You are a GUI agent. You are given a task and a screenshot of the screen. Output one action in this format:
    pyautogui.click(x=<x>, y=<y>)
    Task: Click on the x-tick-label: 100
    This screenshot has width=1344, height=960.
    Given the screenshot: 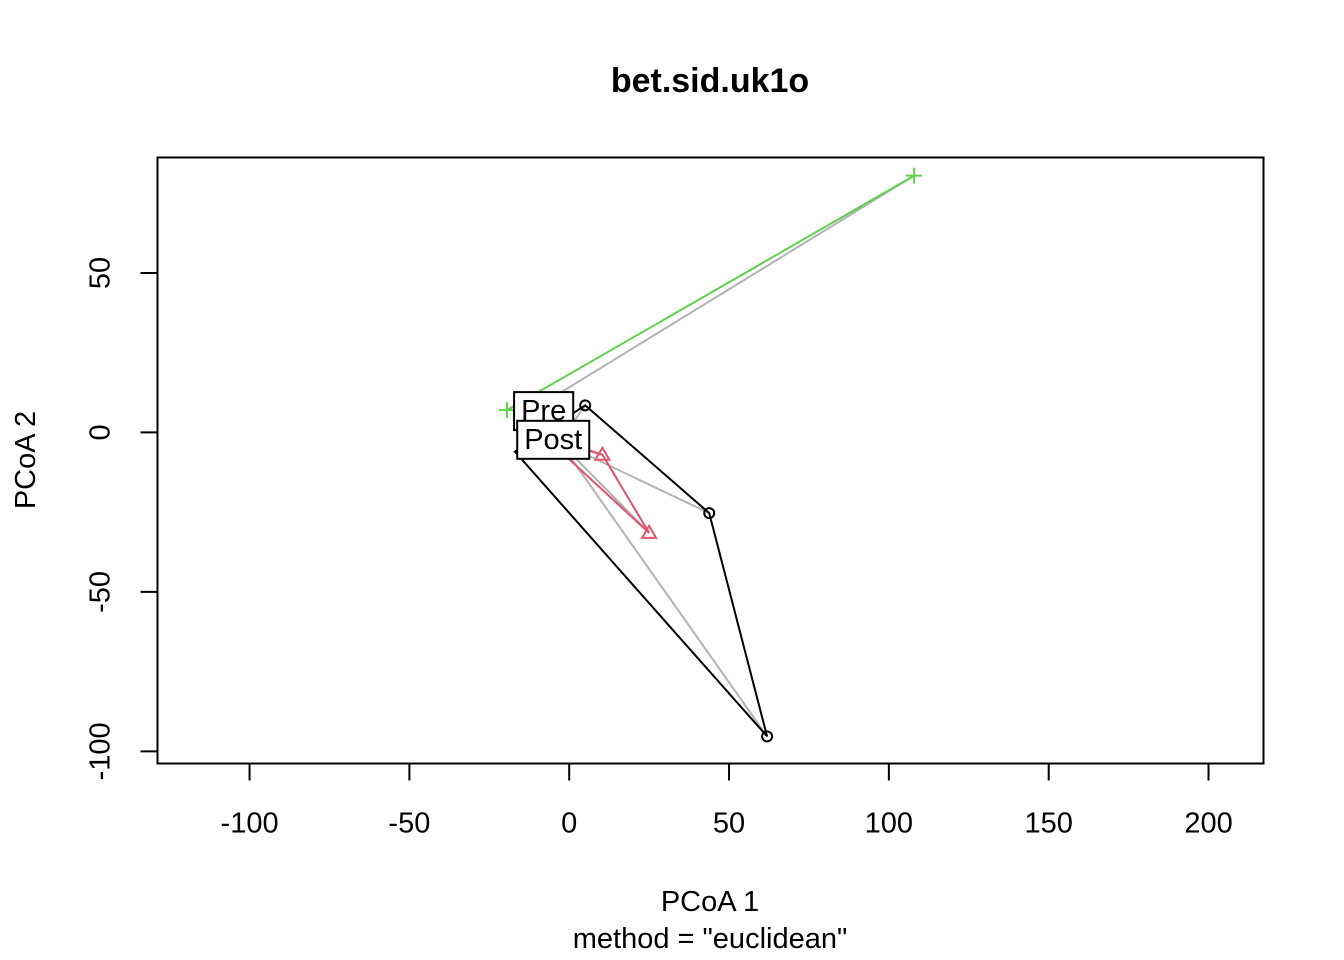 What is the action you would take?
    pyautogui.click(x=889, y=824)
    